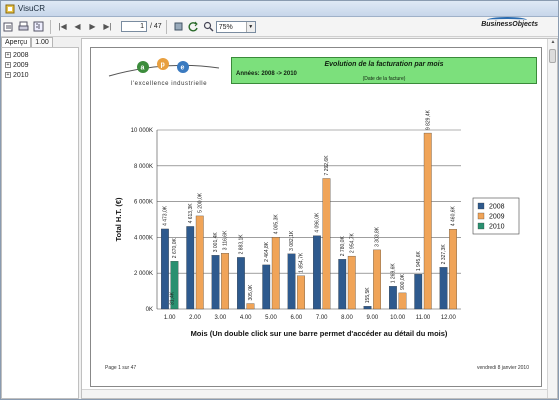 This screenshot has width=559, height=400. I want to click on y-tick-label: 2 000K, so click(143, 274).